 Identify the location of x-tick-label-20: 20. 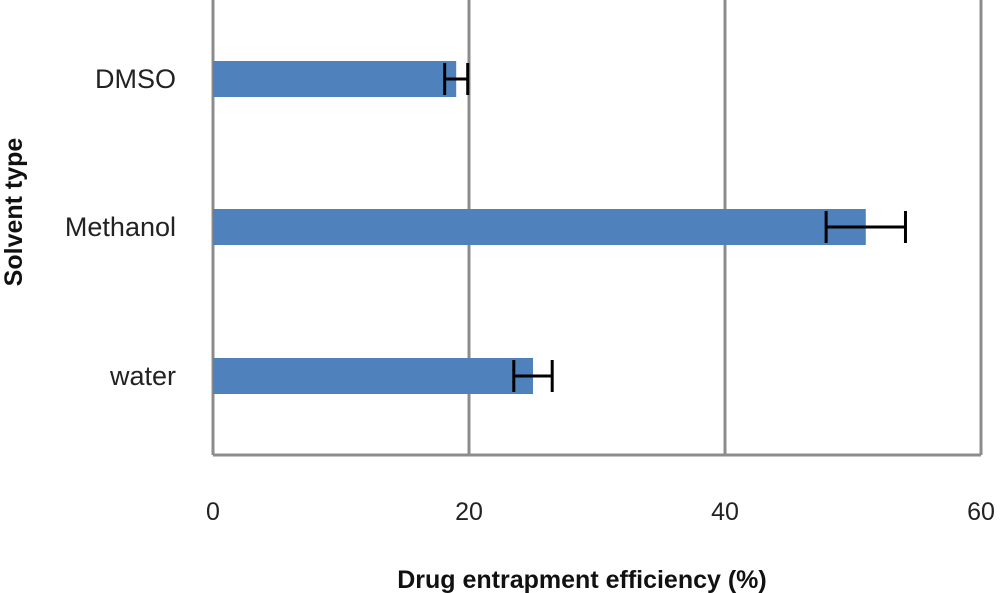
(469, 512).